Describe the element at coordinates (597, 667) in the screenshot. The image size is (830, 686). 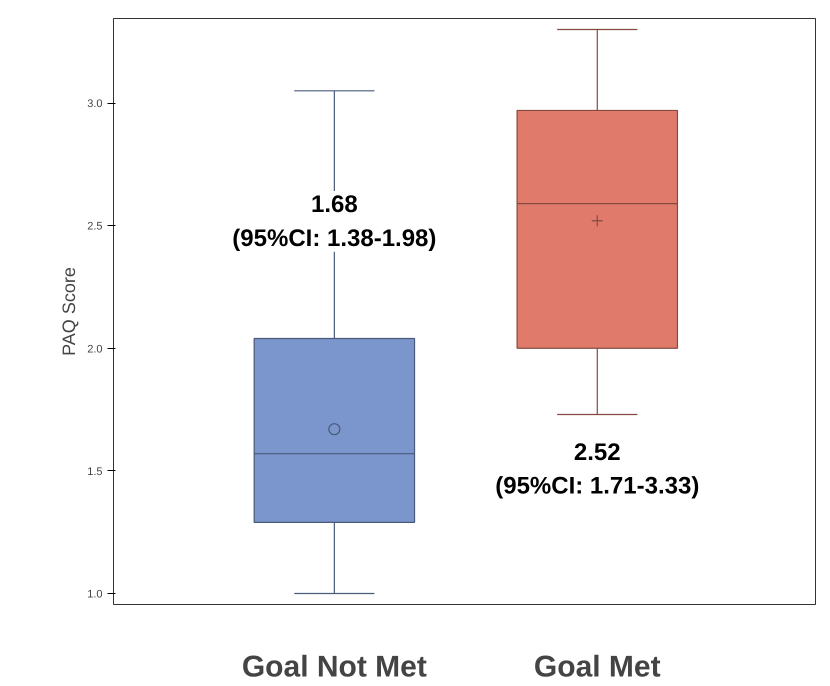
I see `x-tick-label: Goal Met` at that location.